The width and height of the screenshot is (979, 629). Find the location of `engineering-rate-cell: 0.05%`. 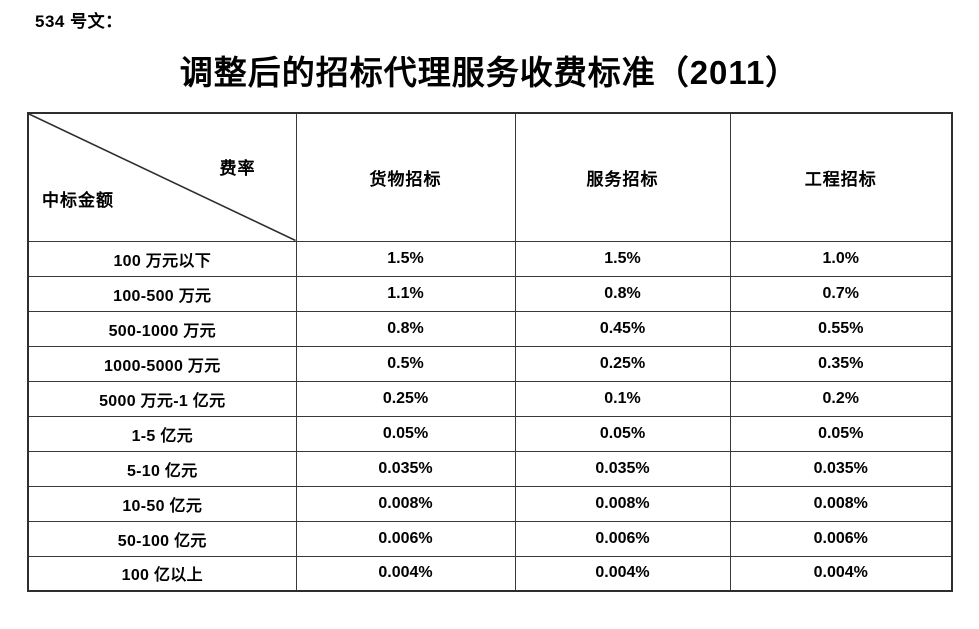

engineering-rate-cell: 0.05% is located at coordinates (841, 433).